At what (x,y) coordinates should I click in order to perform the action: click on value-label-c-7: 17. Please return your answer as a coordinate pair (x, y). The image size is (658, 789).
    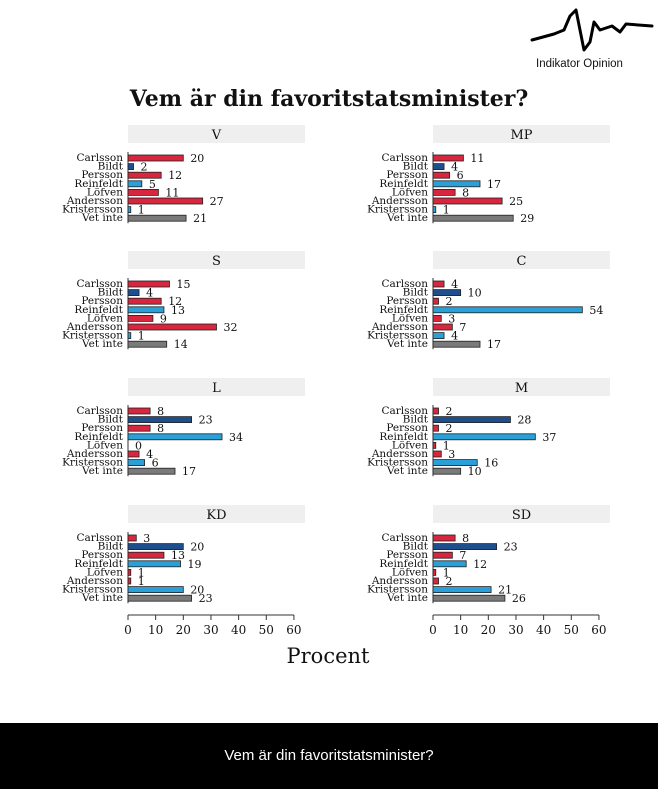
    Looking at the image, I should click on (494, 344).